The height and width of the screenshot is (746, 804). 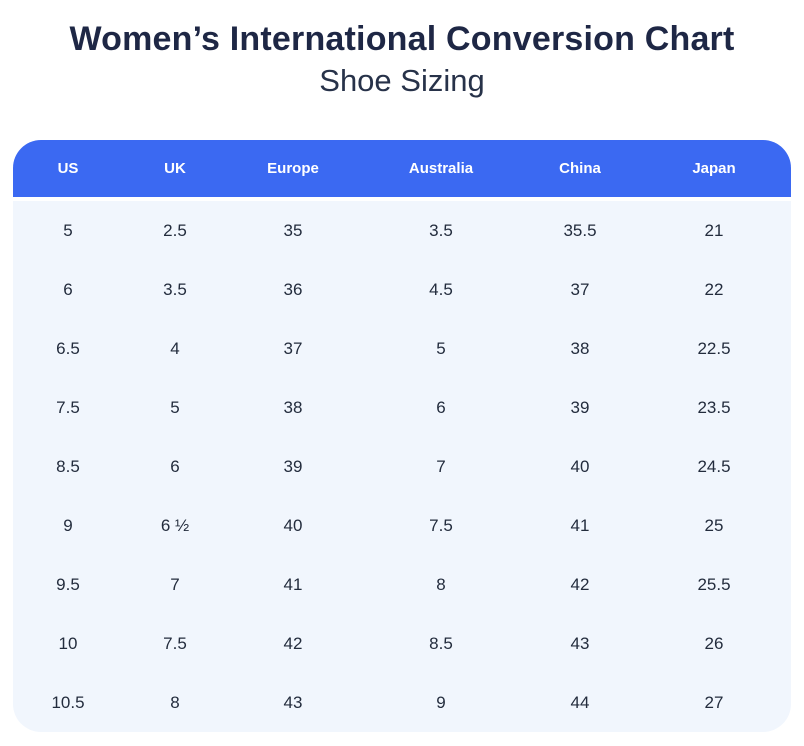 I want to click on table-row: 9.5 7 41 8 42 25.5, so click(x=402, y=584).